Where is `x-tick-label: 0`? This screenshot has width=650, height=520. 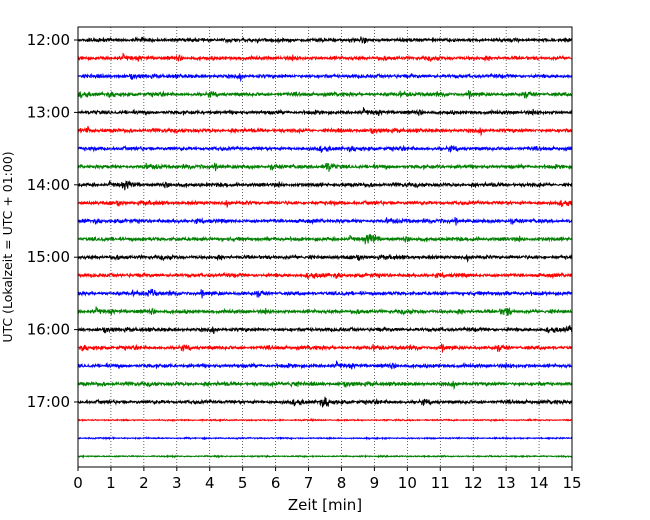
x-tick-label: 0 is located at coordinates (78, 483).